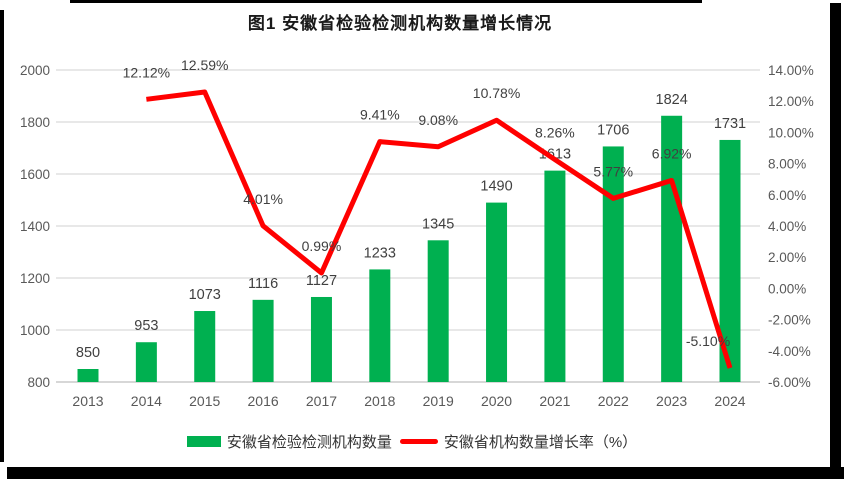  I want to click on bar-value-label: 1116, so click(263, 284).